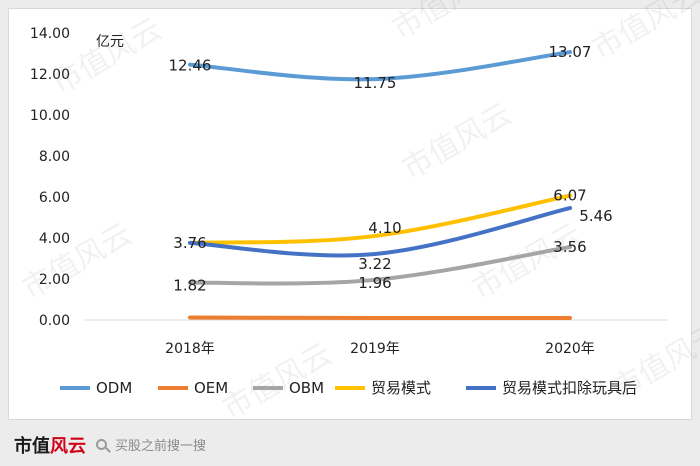 The width and height of the screenshot is (700, 466). What do you see at coordinates (54, 239) in the screenshot?
I see `y-tick-label: 4.00` at bounding box center [54, 239].